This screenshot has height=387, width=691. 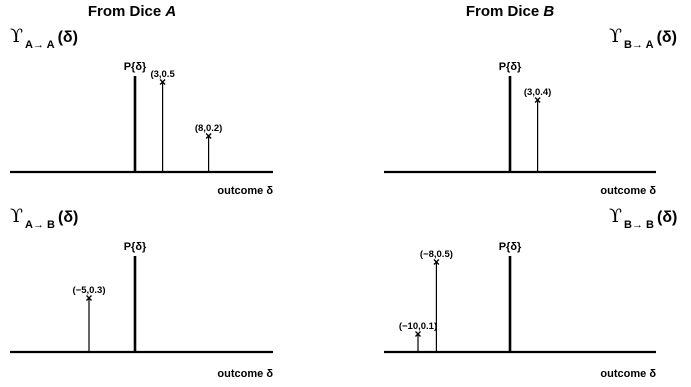 I want to click on function-subscript: A→ B, so click(x=40, y=225).